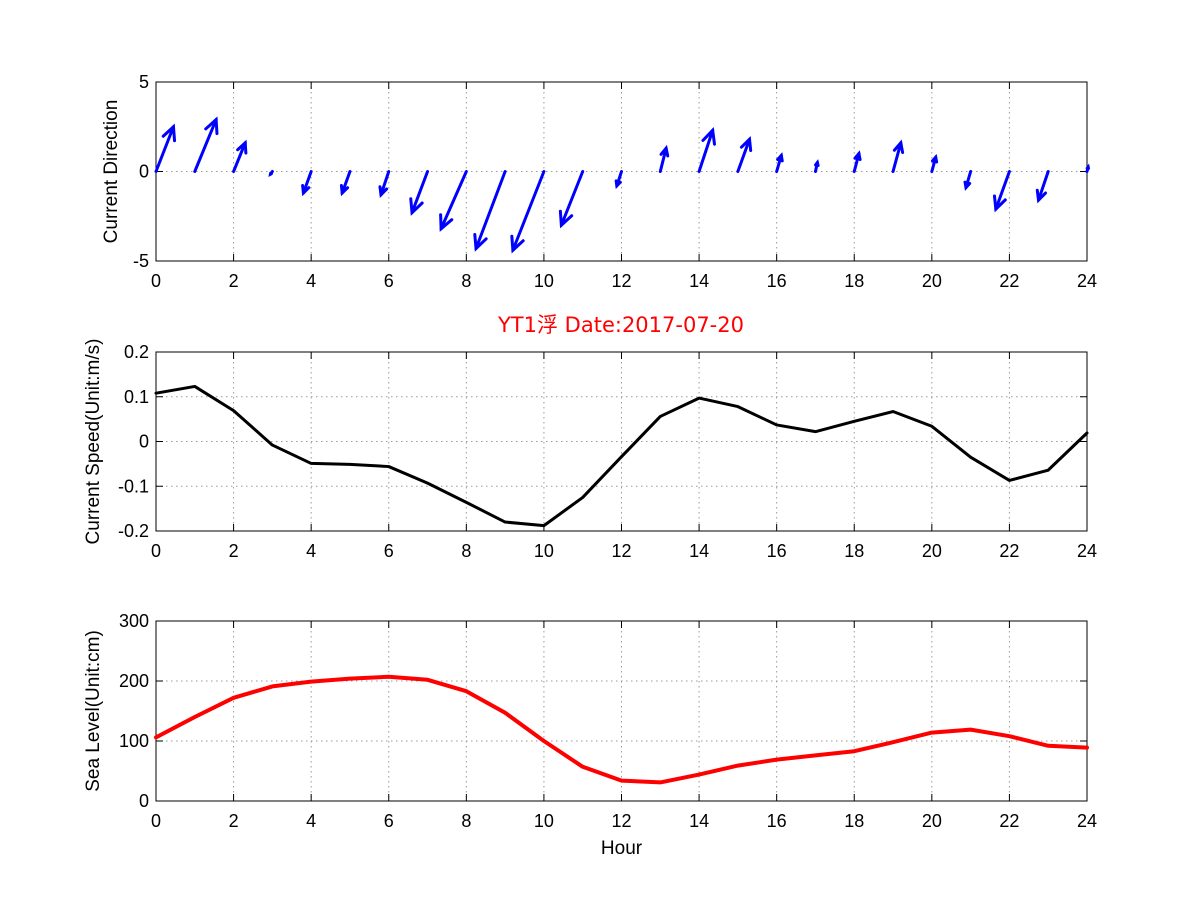  What do you see at coordinates (141, 261) in the screenshot?
I see `y-tick-label: -5` at bounding box center [141, 261].